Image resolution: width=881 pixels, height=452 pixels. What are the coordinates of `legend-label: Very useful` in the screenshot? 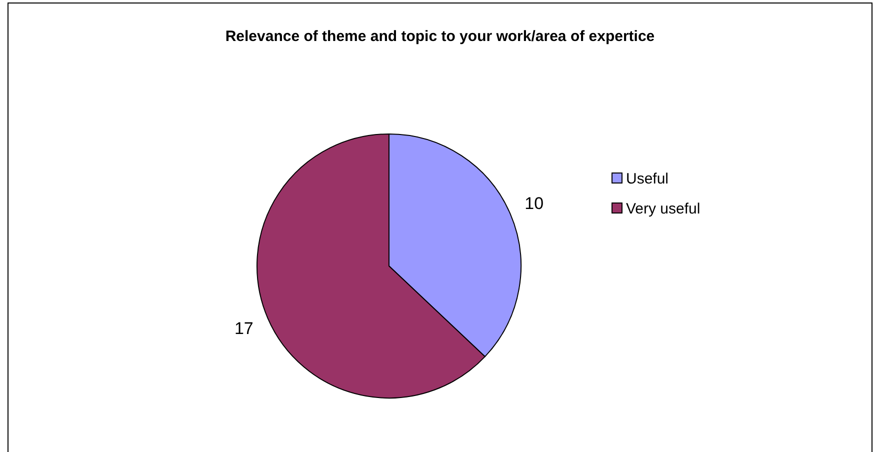 It's located at (663, 209).